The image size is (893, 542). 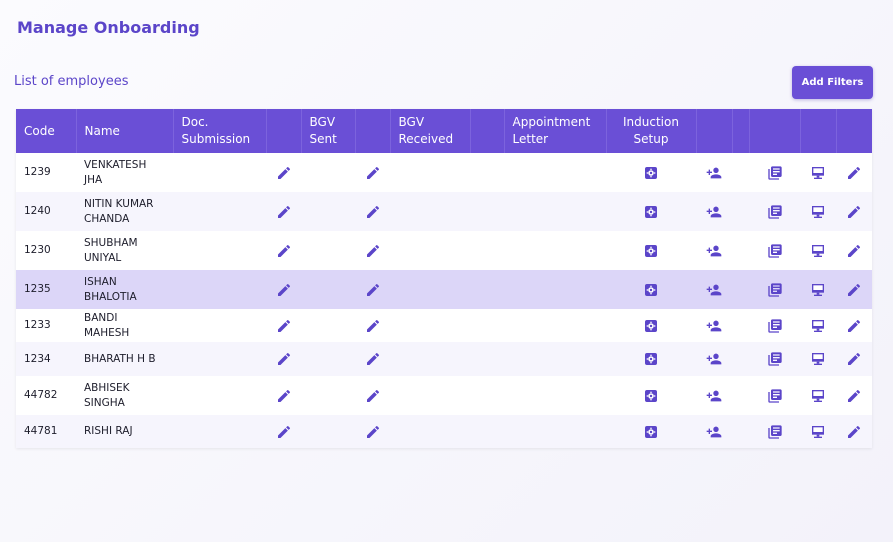 What do you see at coordinates (444, 211) in the screenshot?
I see `table-row: 1240 NITIN KUMAR CHANDA` at bounding box center [444, 211].